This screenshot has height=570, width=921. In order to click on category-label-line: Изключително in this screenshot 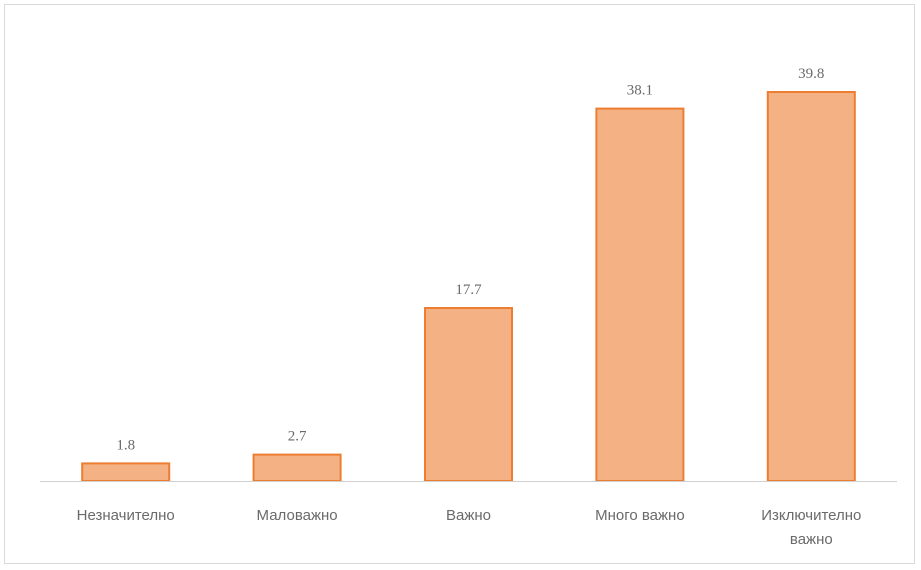, I will do `click(811, 515)`.